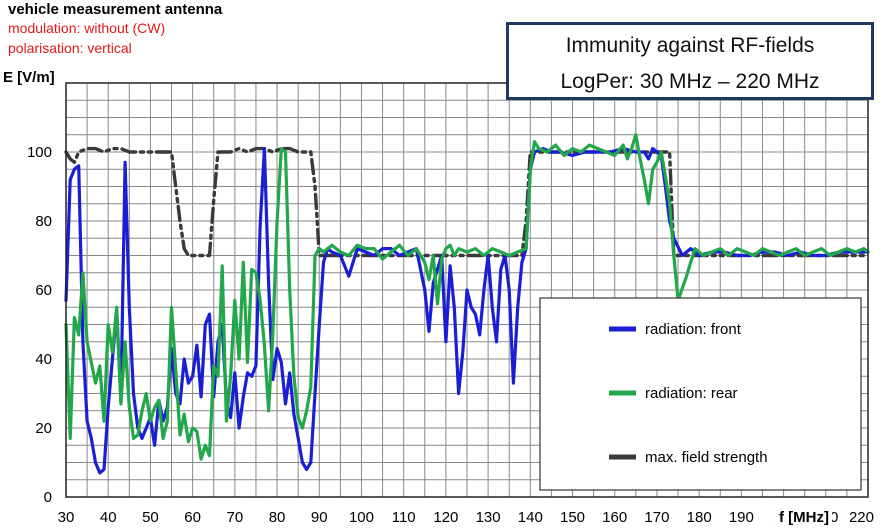 The image size is (886, 531). Describe the element at coordinates (29, 77) in the screenshot. I see `y-axis-label: E [V/m]` at that location.